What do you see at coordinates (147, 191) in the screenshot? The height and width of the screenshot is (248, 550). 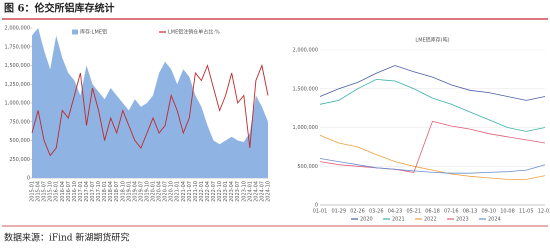 I see `x-tick-label: 2019-10` at bounding box center [147, 191].